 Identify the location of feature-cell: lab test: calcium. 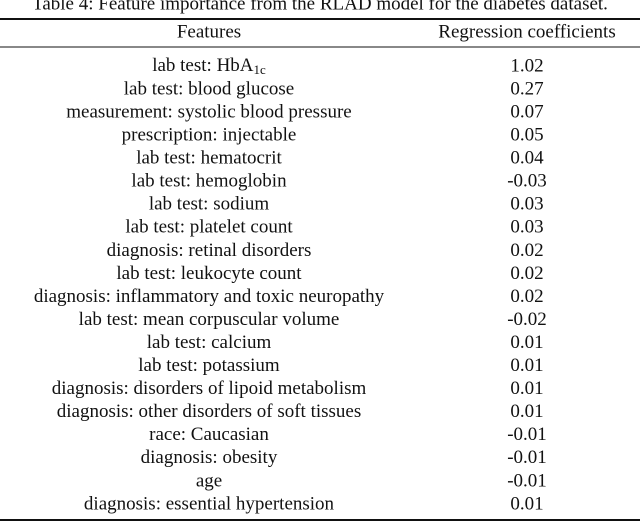
(209, 342).